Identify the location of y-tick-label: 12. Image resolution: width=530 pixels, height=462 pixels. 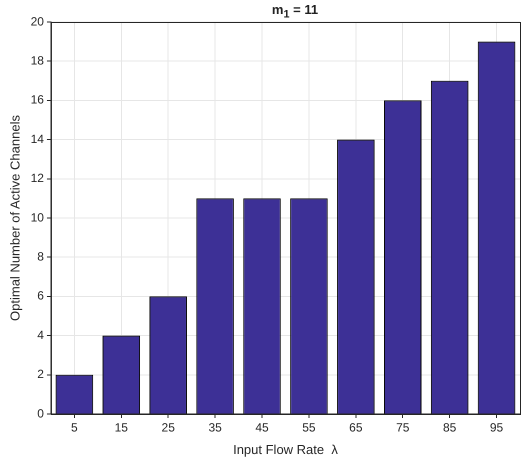
(37, 178).